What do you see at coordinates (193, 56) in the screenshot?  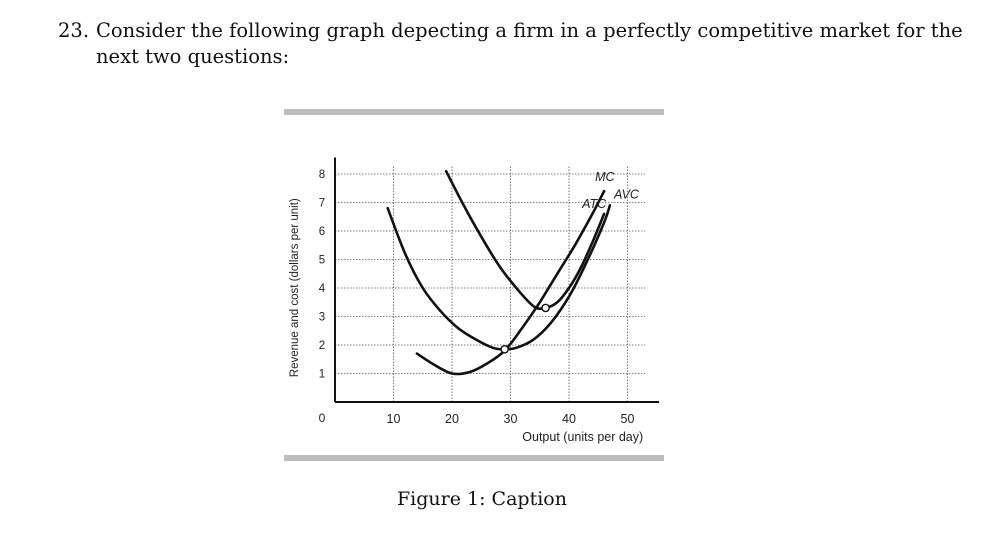 I see `question-line-2: next two questions:` at bounding box center [193, 56].